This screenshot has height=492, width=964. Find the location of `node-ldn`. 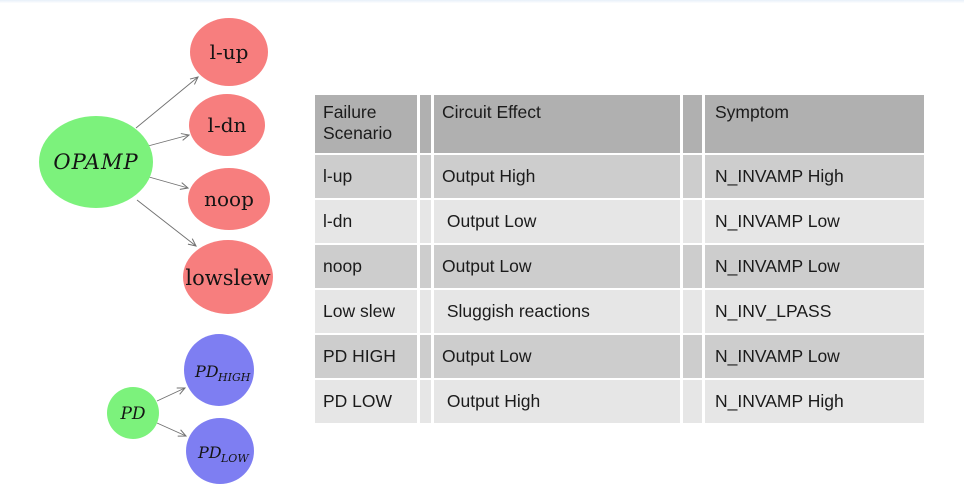

node-ldn is located at coordinates (227, 125).